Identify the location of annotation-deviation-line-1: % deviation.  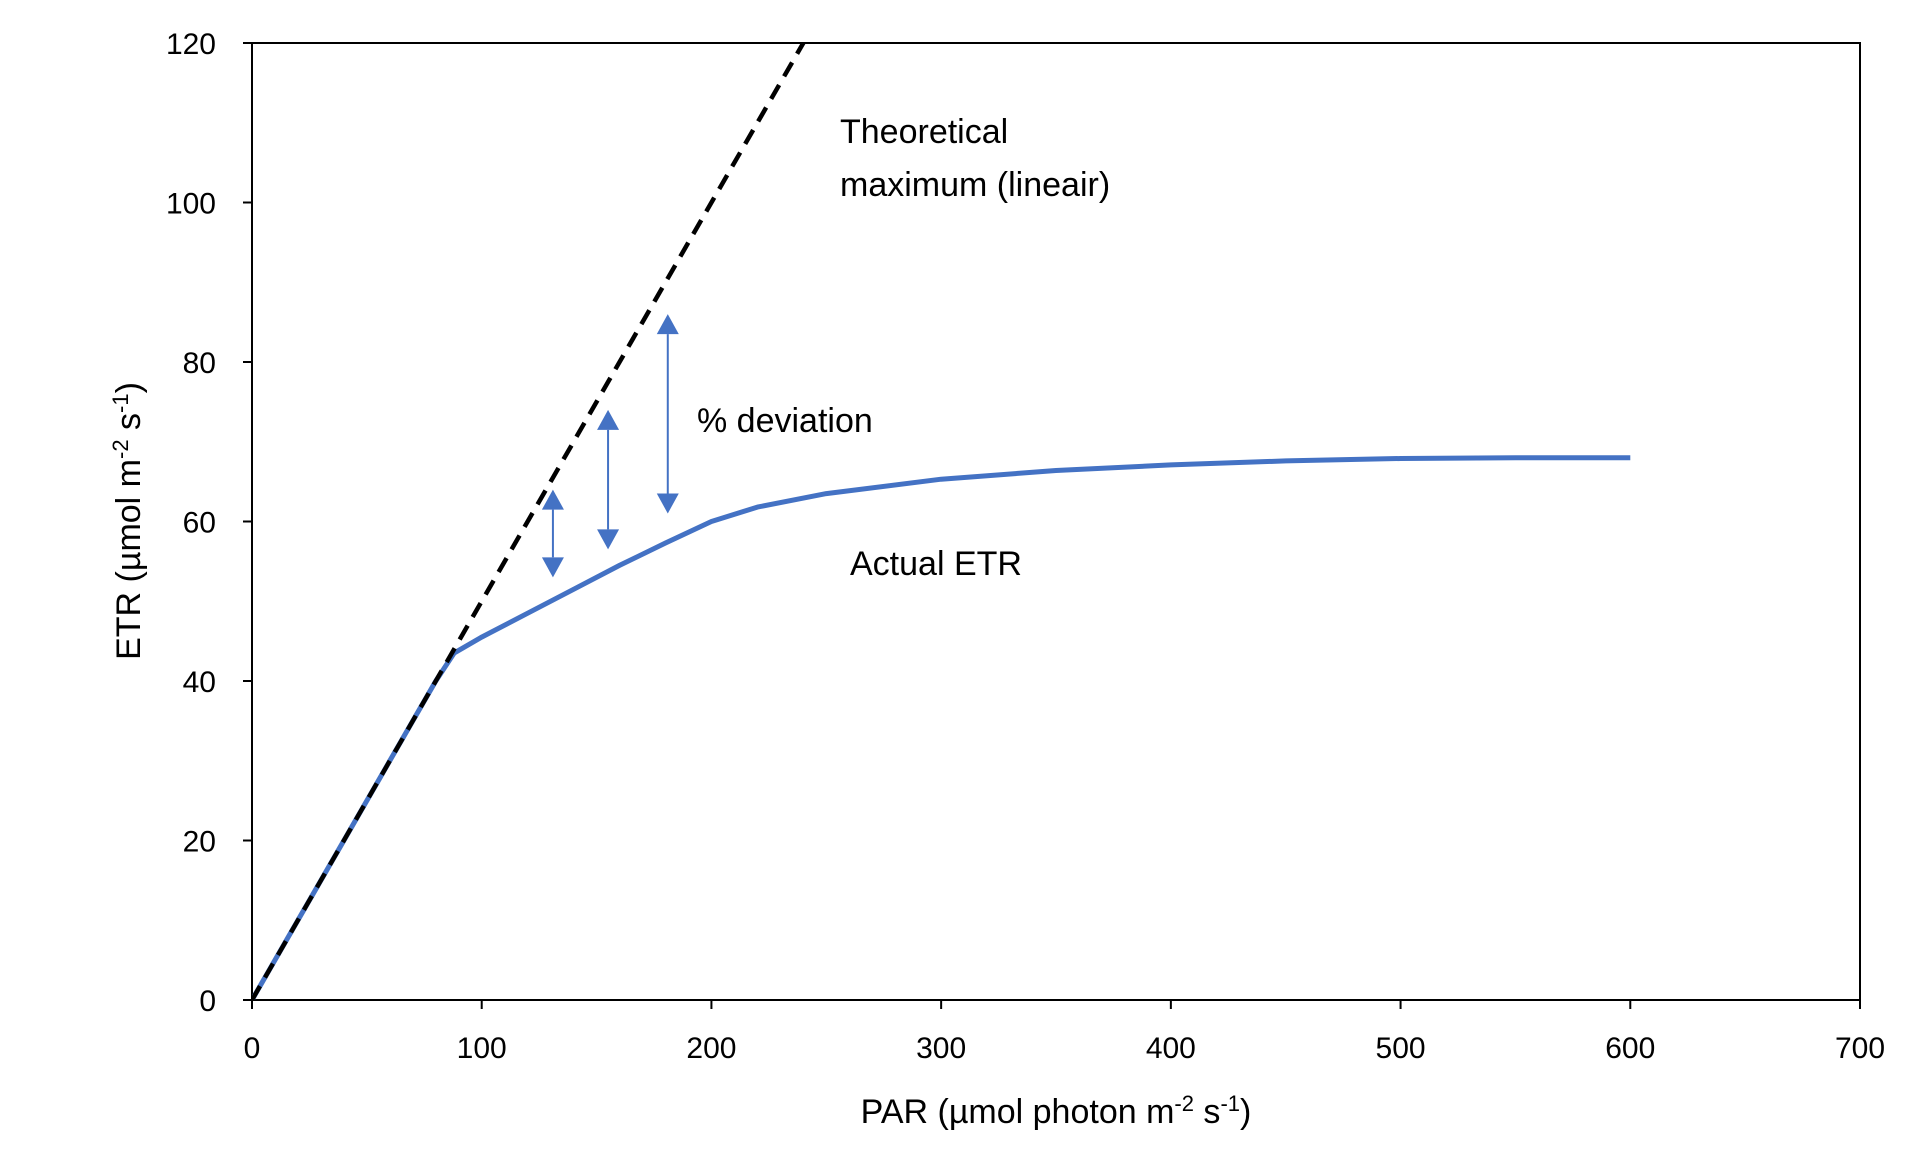
(785, 421).